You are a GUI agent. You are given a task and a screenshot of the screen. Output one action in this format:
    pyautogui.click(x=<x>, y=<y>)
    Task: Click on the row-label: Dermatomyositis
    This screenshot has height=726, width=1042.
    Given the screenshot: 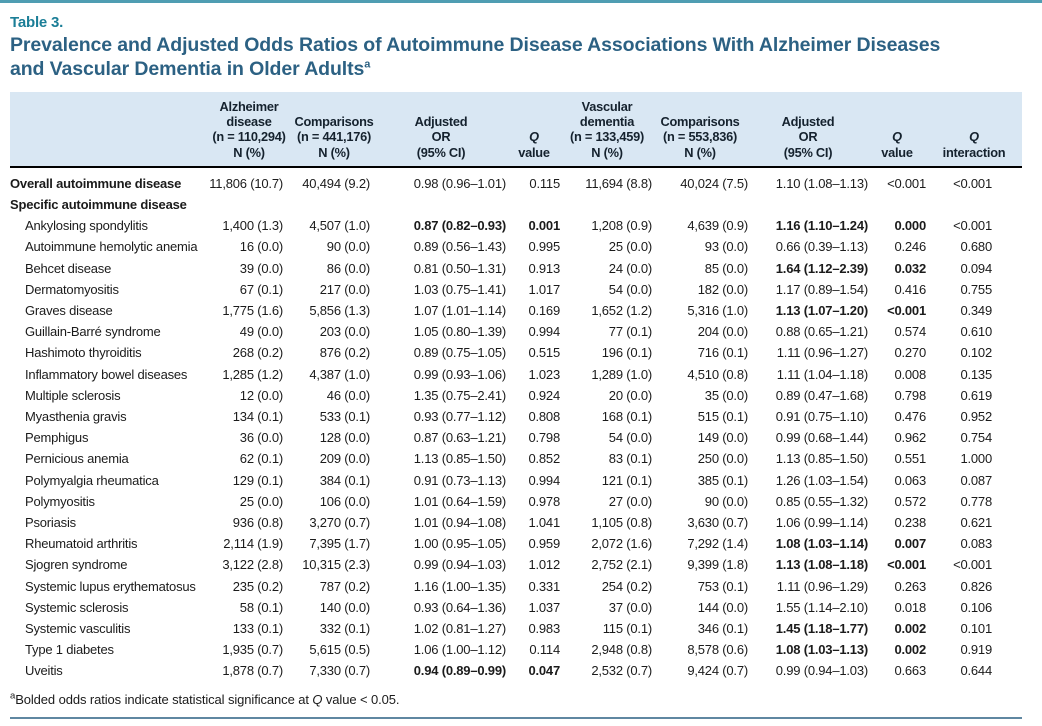 What is the action you would take?
    pyautogui.click(x=72, y=289)
    